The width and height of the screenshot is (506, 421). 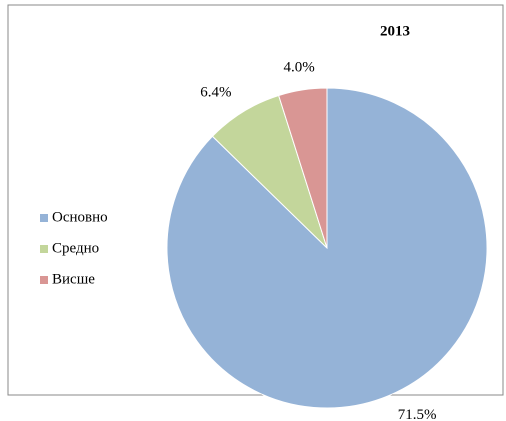 I want to click on legend-label: Основно, so click(x=80, y=217).